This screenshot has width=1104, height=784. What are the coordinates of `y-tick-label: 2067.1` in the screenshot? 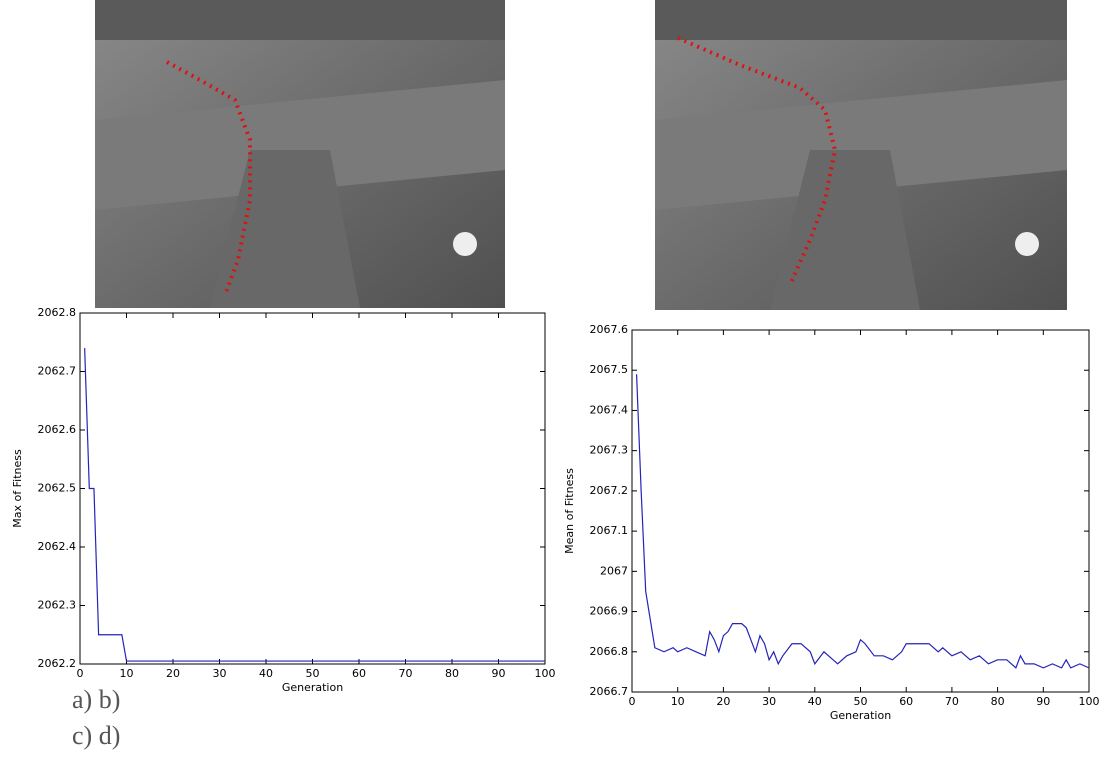 It's located at (609, 530).